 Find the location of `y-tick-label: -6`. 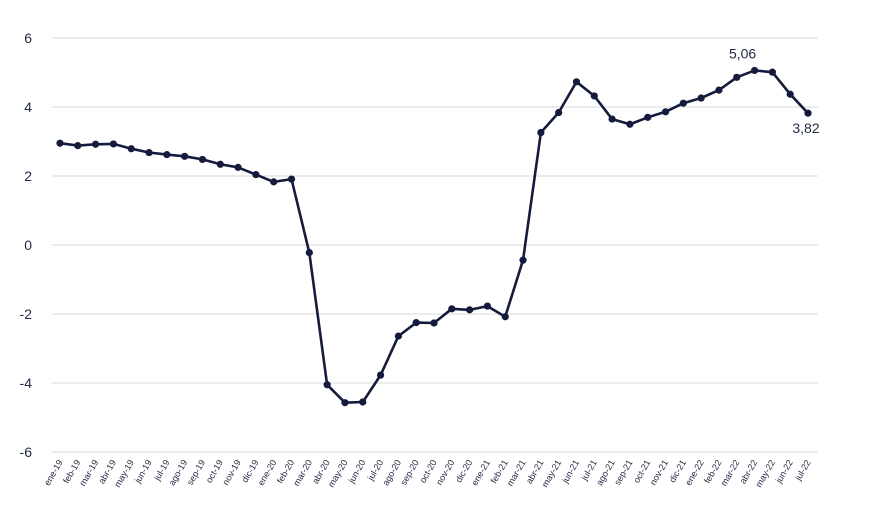

y-tick-label: -6 is located at coordinates (26, 452).